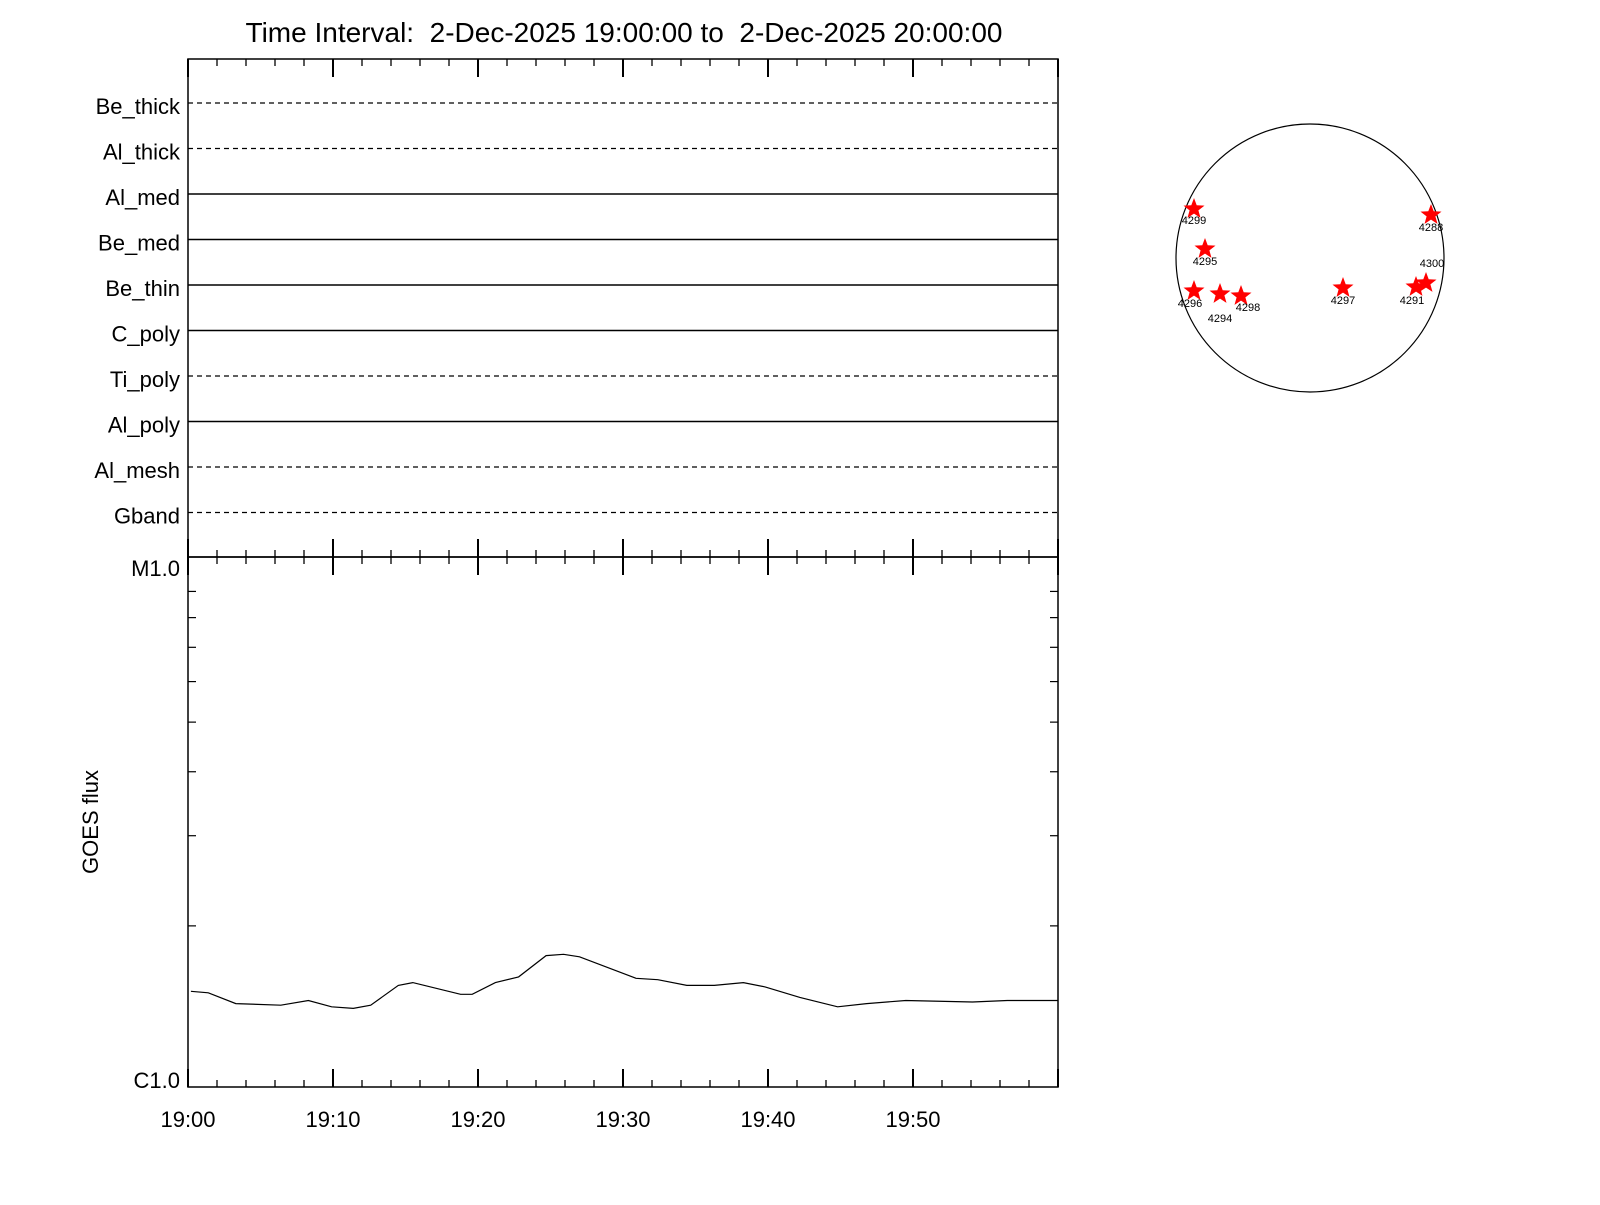 This screenshot has width=1600, height=1205. I want to click on channel-label: Ti_poly, so click(145, 379).